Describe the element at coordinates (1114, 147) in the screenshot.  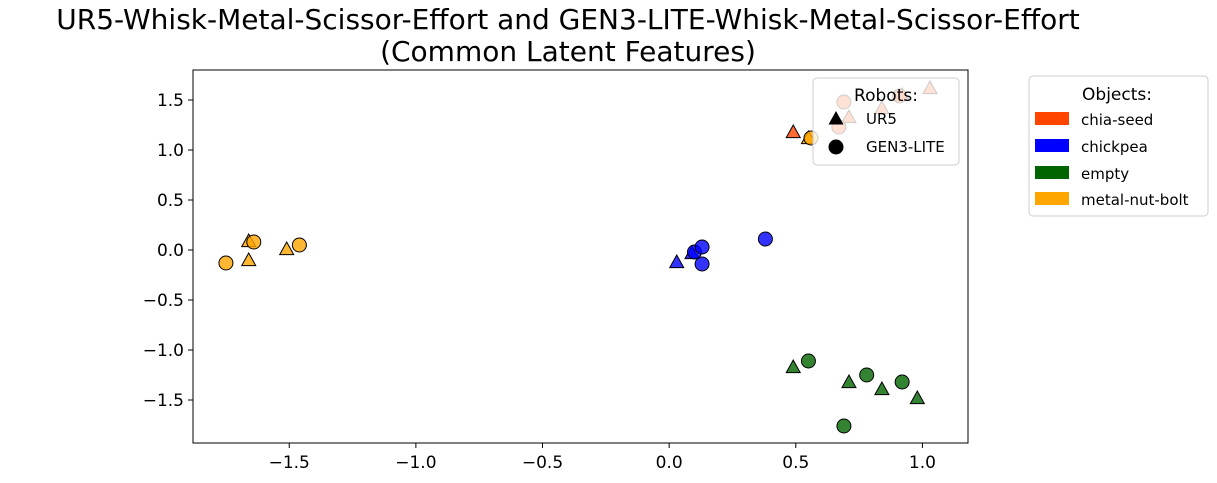
I see `legend-label-chickpea: chickpea` at that location.